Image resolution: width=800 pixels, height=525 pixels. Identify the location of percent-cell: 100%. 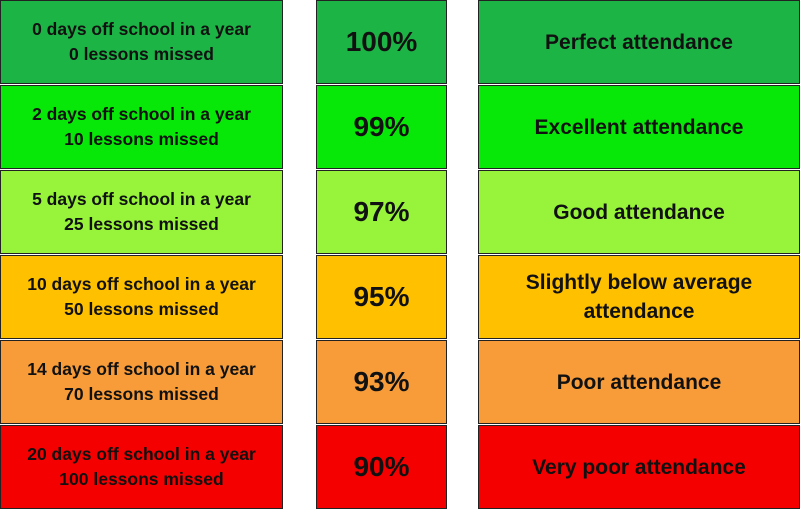
(381, 42).